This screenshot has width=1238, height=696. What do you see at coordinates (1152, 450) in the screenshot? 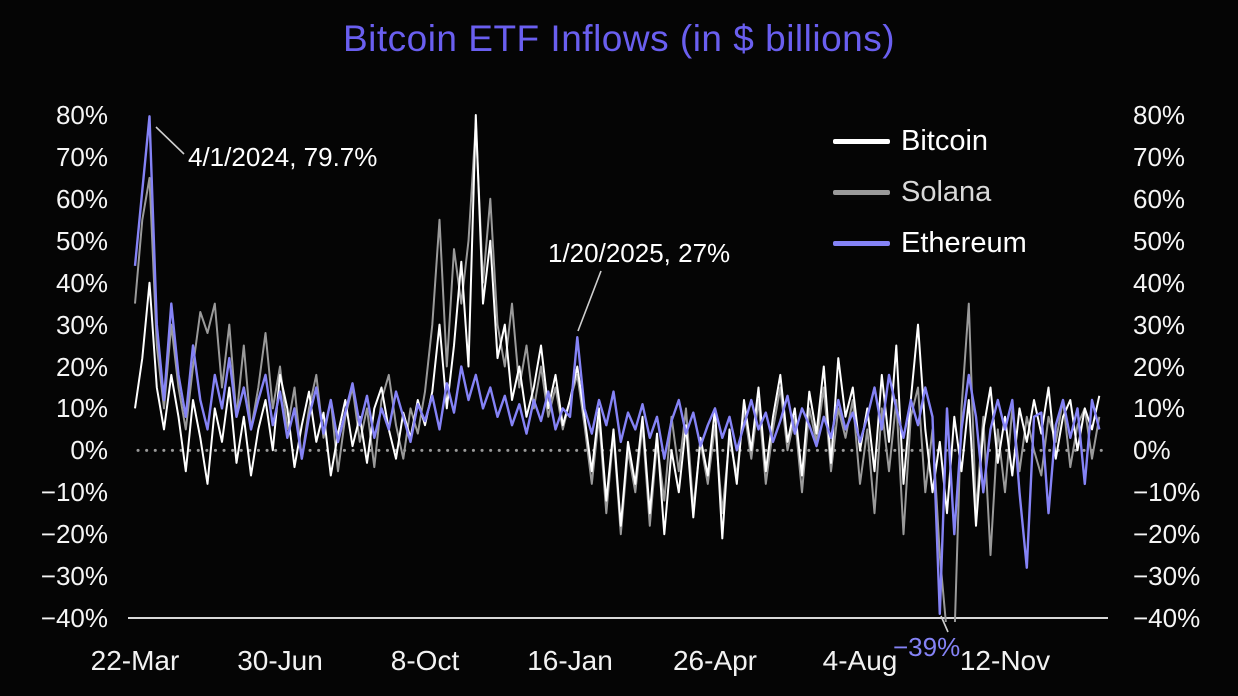
I see `y-tick-label-right: 0%` at bounding box center [1152, 450].